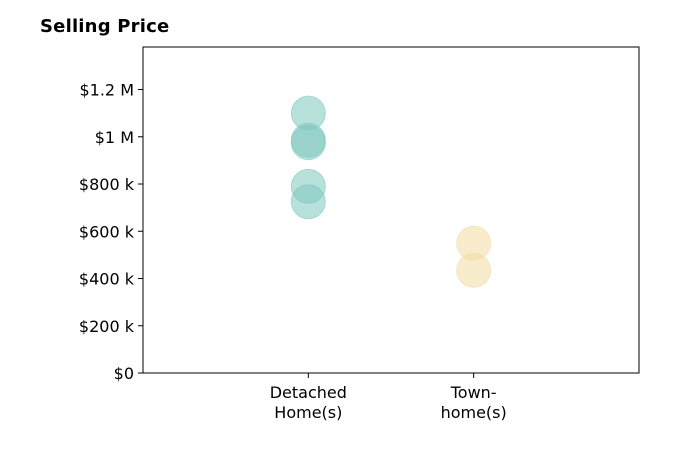  Describe the element at coordinates (124, 373) in the screenshot. I see `y-tick-label: $0` at that location.